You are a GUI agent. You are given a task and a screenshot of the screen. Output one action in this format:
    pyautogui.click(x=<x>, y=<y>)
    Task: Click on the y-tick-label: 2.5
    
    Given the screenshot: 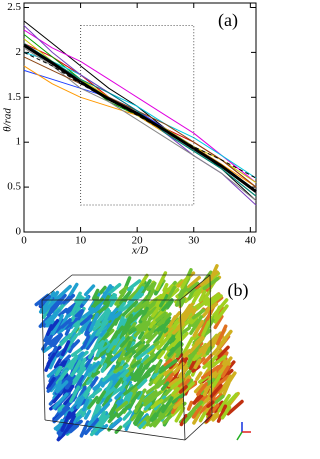 What is the action you would take?
    pyautogui.click(x=14, y=7)
    